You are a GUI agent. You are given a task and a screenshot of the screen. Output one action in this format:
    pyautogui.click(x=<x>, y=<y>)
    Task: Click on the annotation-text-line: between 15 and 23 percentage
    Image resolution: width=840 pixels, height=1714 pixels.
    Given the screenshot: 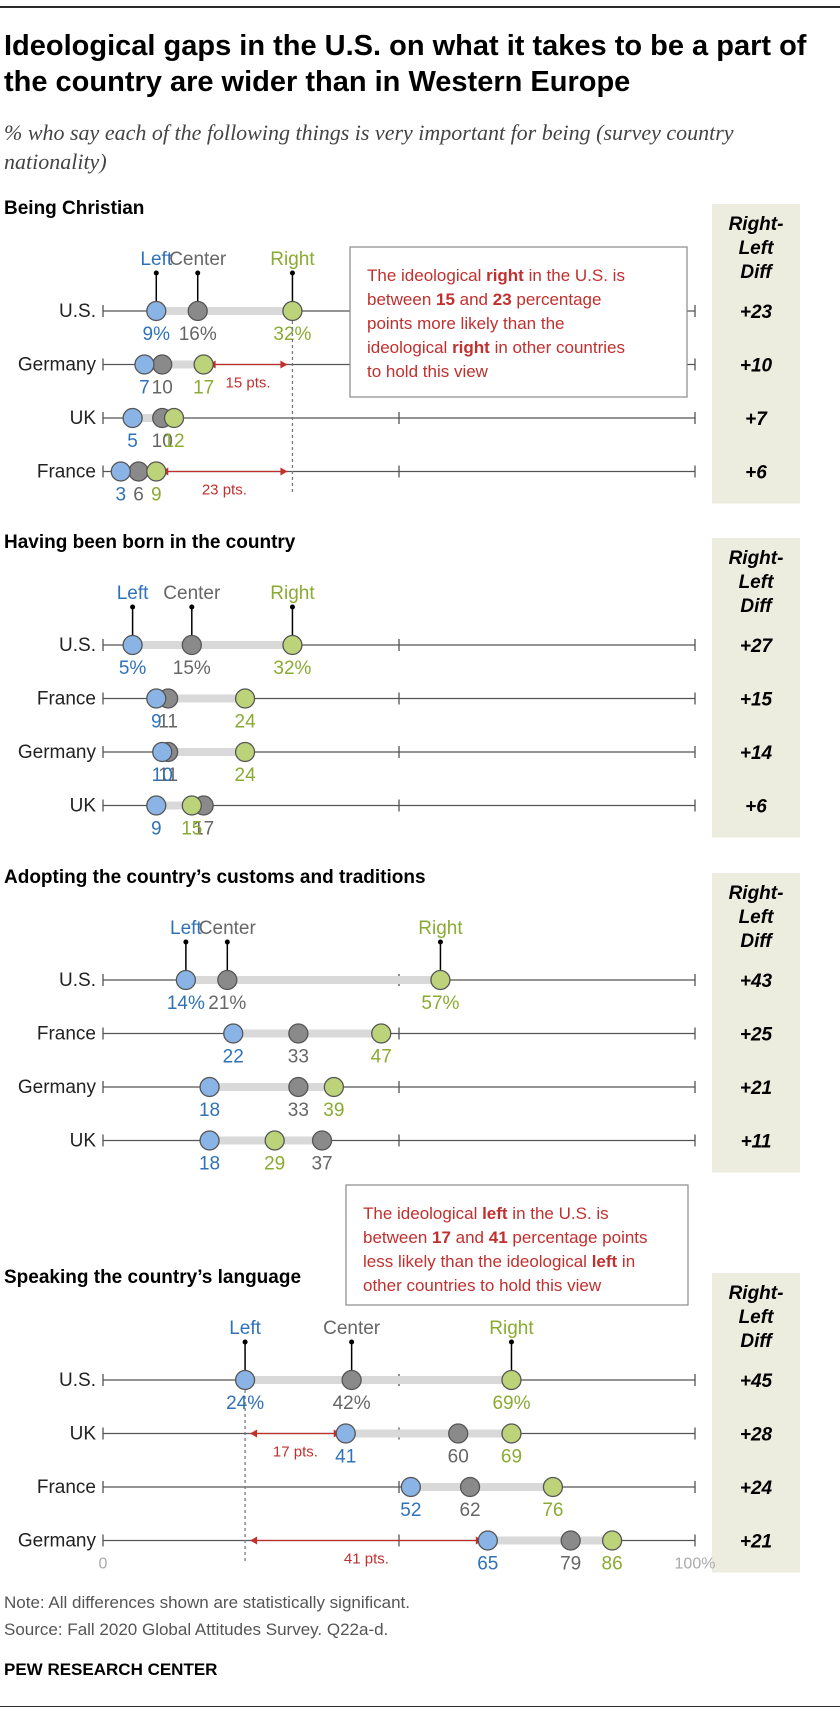 What is the action you would take?
    pyautogui.click(x=484, y=299)
    